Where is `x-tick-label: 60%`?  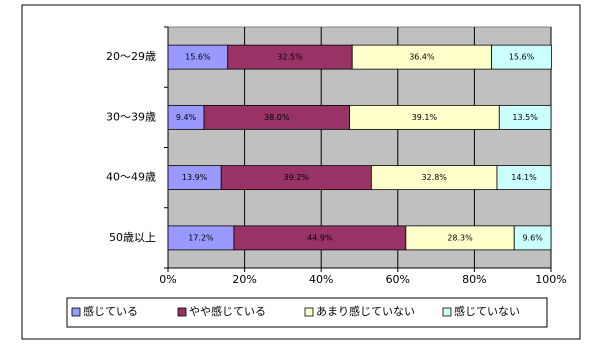 x-tick-label: 60% is located at coordinates (398, 279).